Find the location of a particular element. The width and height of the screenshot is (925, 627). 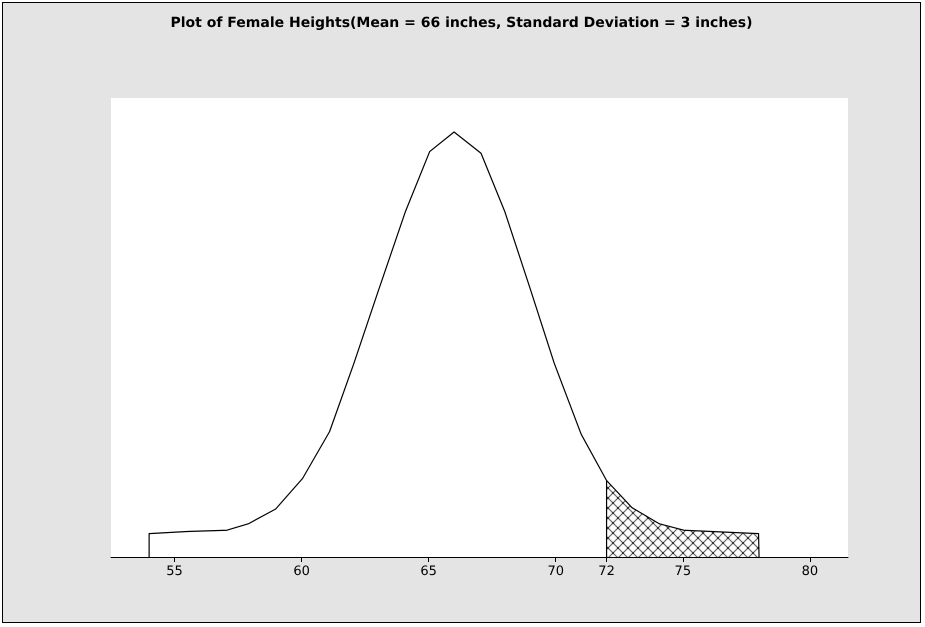

x-tick-label: 60 is located at coordinates (301, 571).